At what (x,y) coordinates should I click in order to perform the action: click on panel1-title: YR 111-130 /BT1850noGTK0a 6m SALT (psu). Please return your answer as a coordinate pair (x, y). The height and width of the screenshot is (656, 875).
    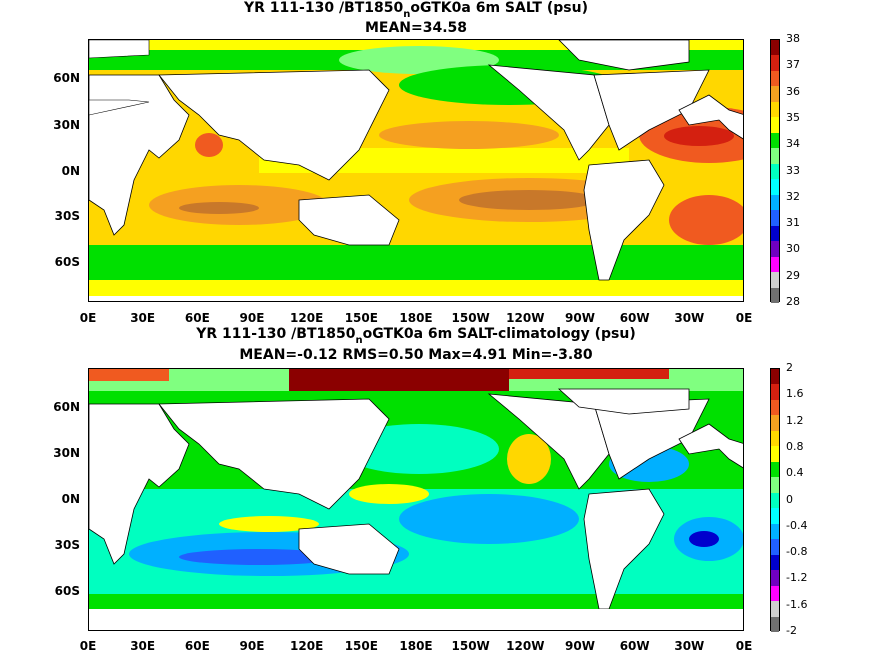
    Looking at the image, I should click on (416, 10).